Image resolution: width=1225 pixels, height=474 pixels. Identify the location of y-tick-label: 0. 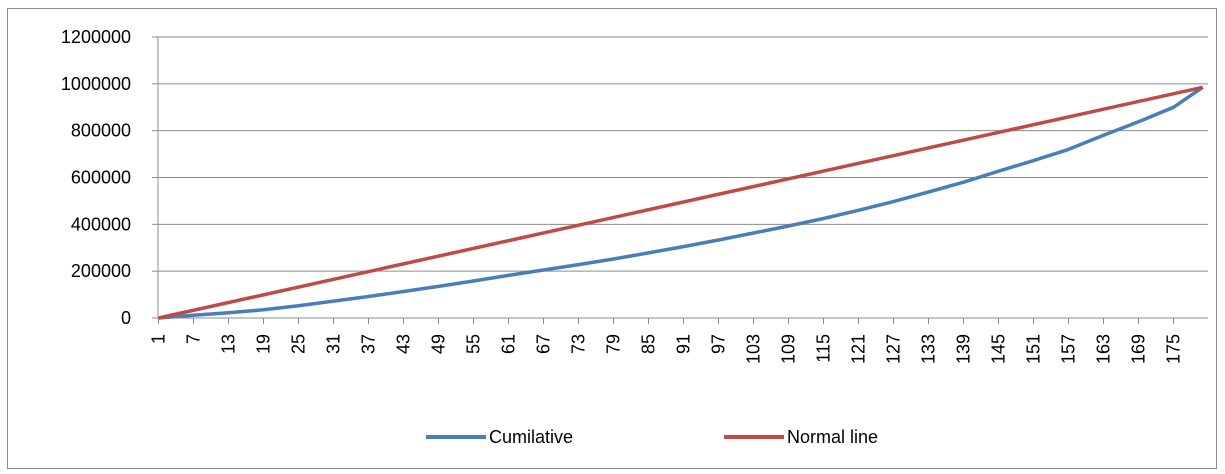
(126, 318).